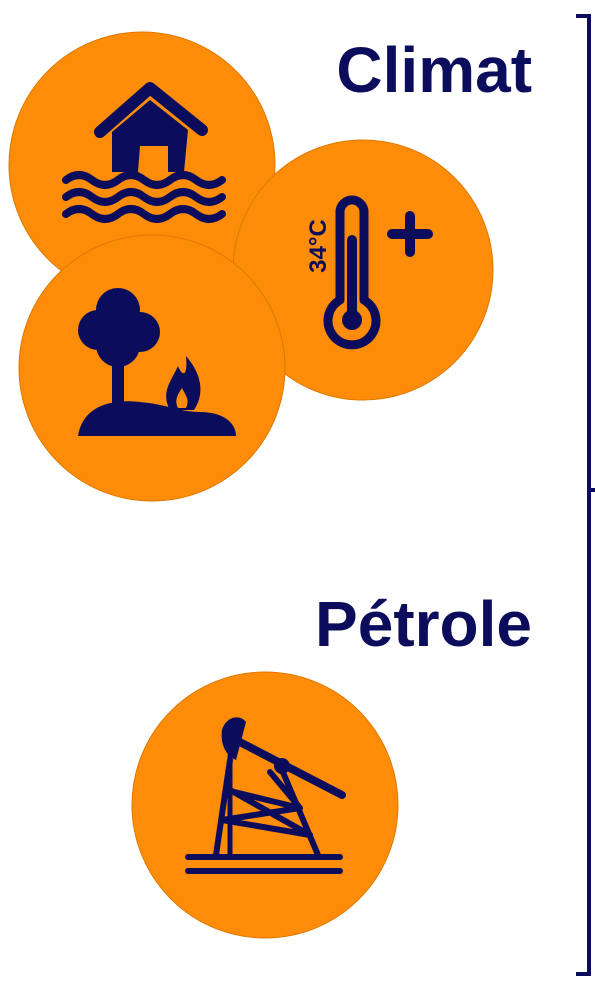 The width and height of the screenshot is (595, 982). What do you see at coordinates (434, 70) in the screenshot?
I see `section-title: Climat` at bounding box center [434, 70].